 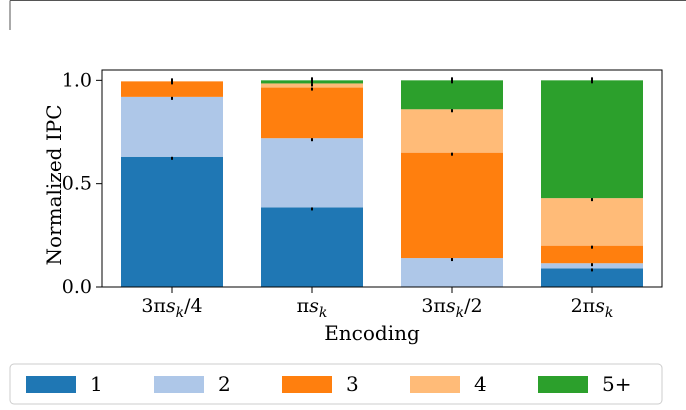 What do you see at coordinates (451, 308) in the screenshot?
I see `x-tick-label: 3πsk/2` at bounding box center [451, 308].